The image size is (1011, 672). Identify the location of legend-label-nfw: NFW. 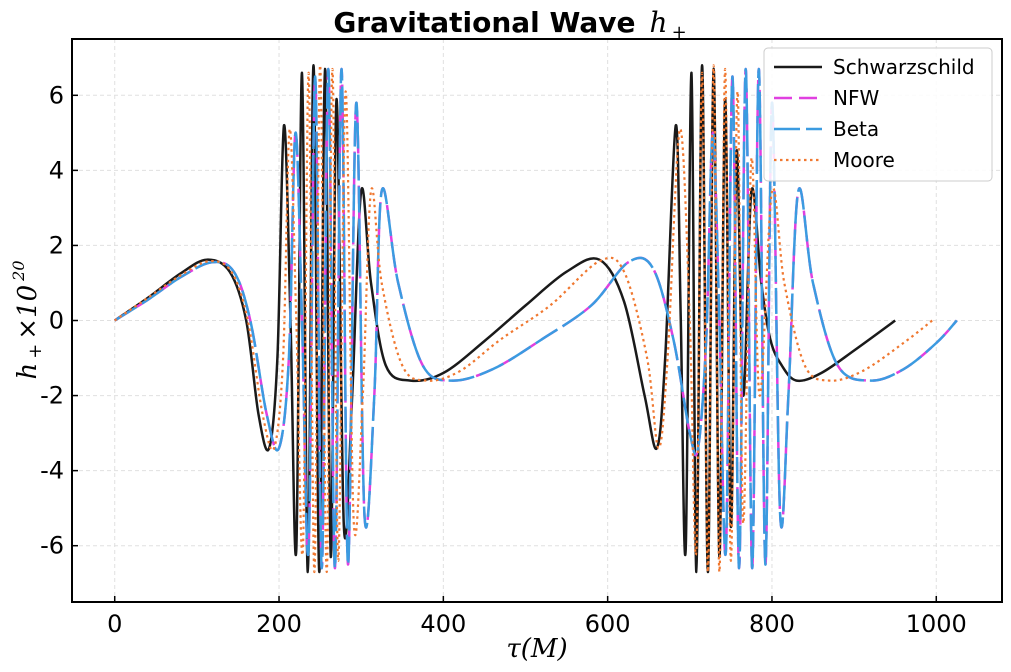
(856, 98).